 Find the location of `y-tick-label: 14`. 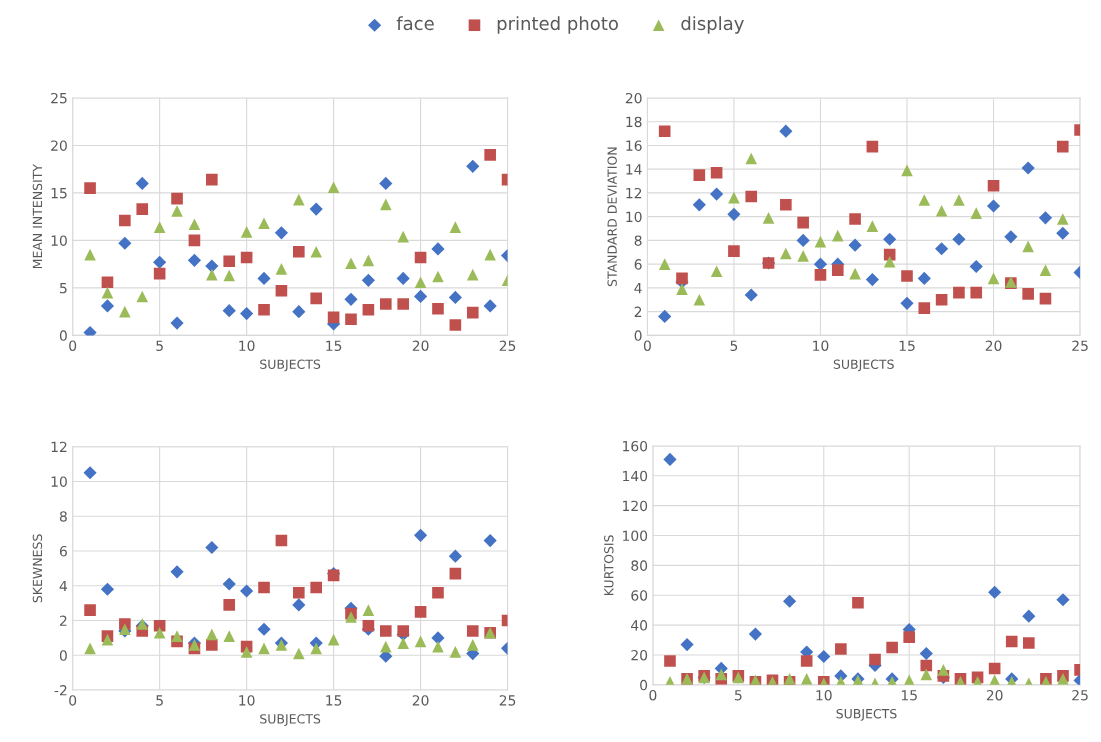

y-tick-label: 14 is located at coordinates (634, 169).